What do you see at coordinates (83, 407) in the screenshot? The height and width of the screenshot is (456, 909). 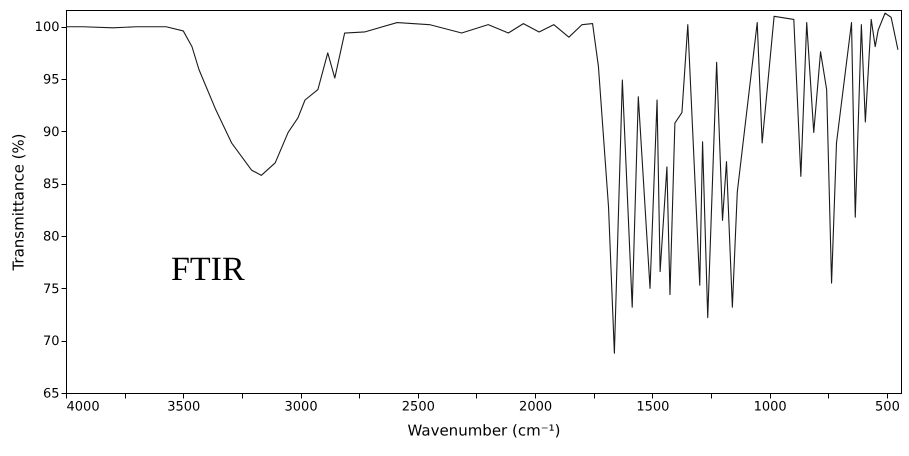 I see `x-tick-label: 4000` at bounding box center [83, 407].